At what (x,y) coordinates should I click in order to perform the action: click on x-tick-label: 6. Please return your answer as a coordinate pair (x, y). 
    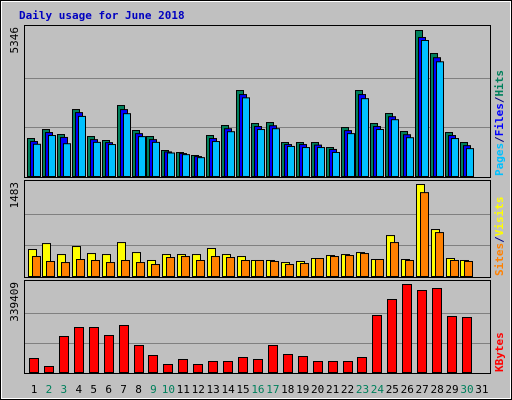
    Looking at the image, I should click on (108, 389).